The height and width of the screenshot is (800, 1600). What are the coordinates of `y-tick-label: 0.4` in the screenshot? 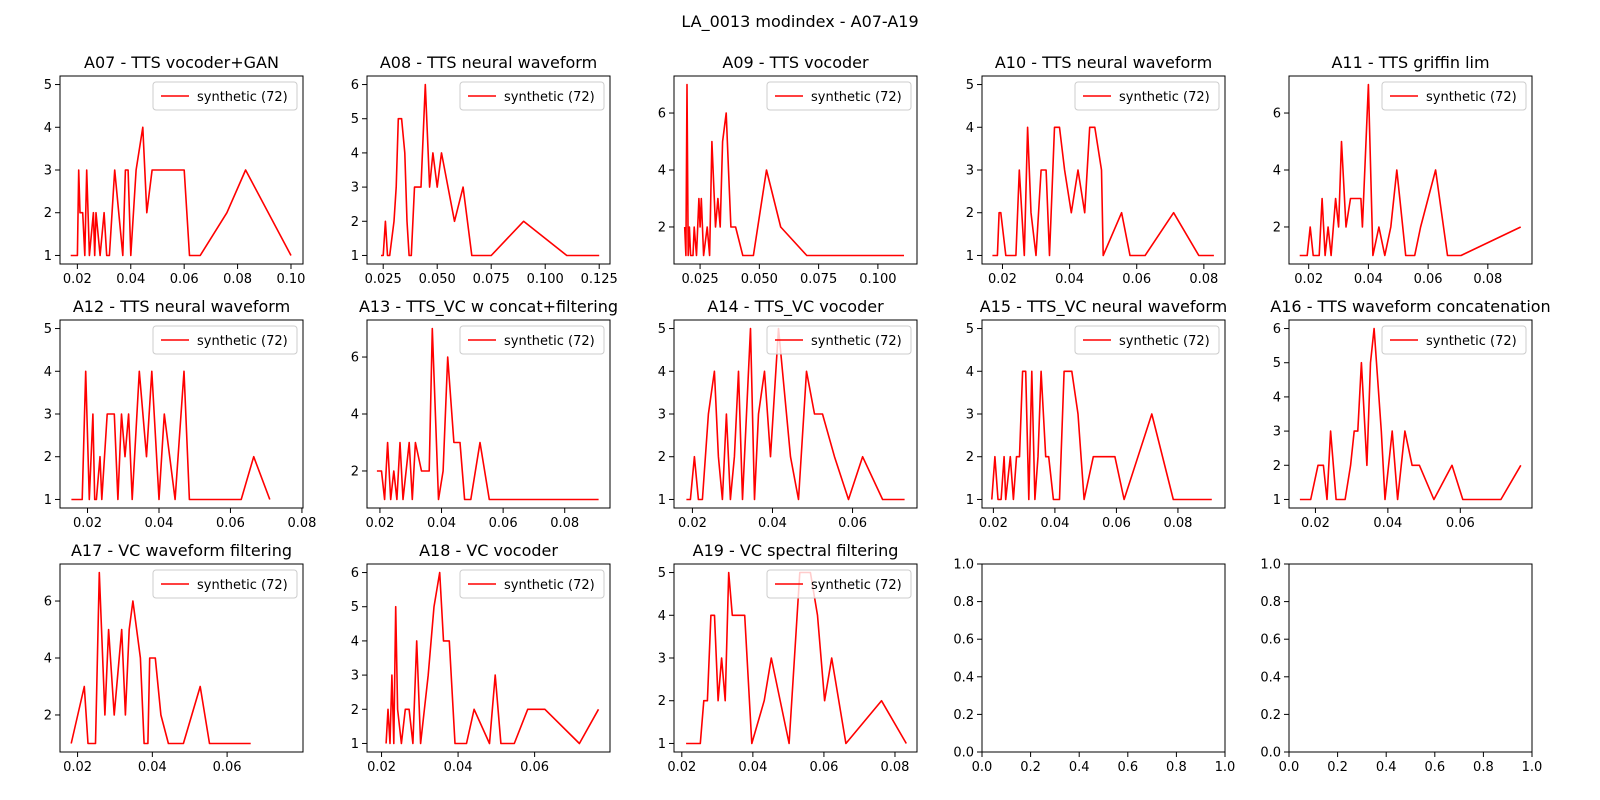 It's located at (963, 677).